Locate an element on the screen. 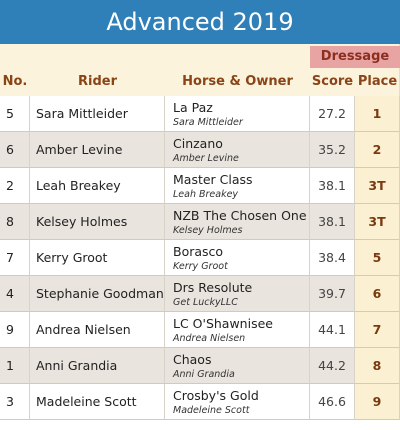 The image size is (400, 430). horse-name: Master Class is located at coordinates (213, 179).